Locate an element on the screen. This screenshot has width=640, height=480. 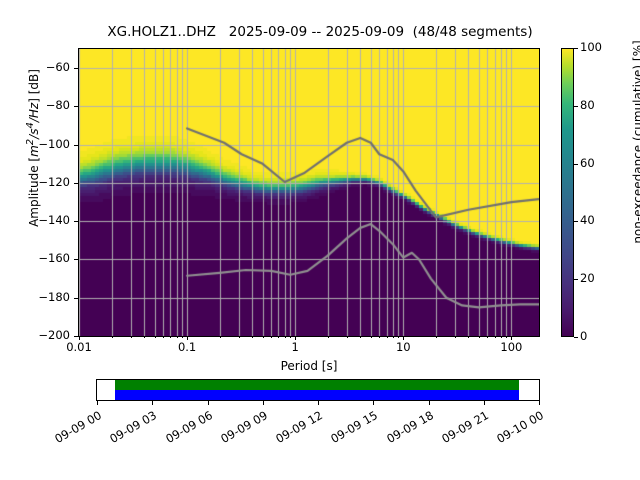
x-tick-label: 0.1 is located at coordinates (187, 347).